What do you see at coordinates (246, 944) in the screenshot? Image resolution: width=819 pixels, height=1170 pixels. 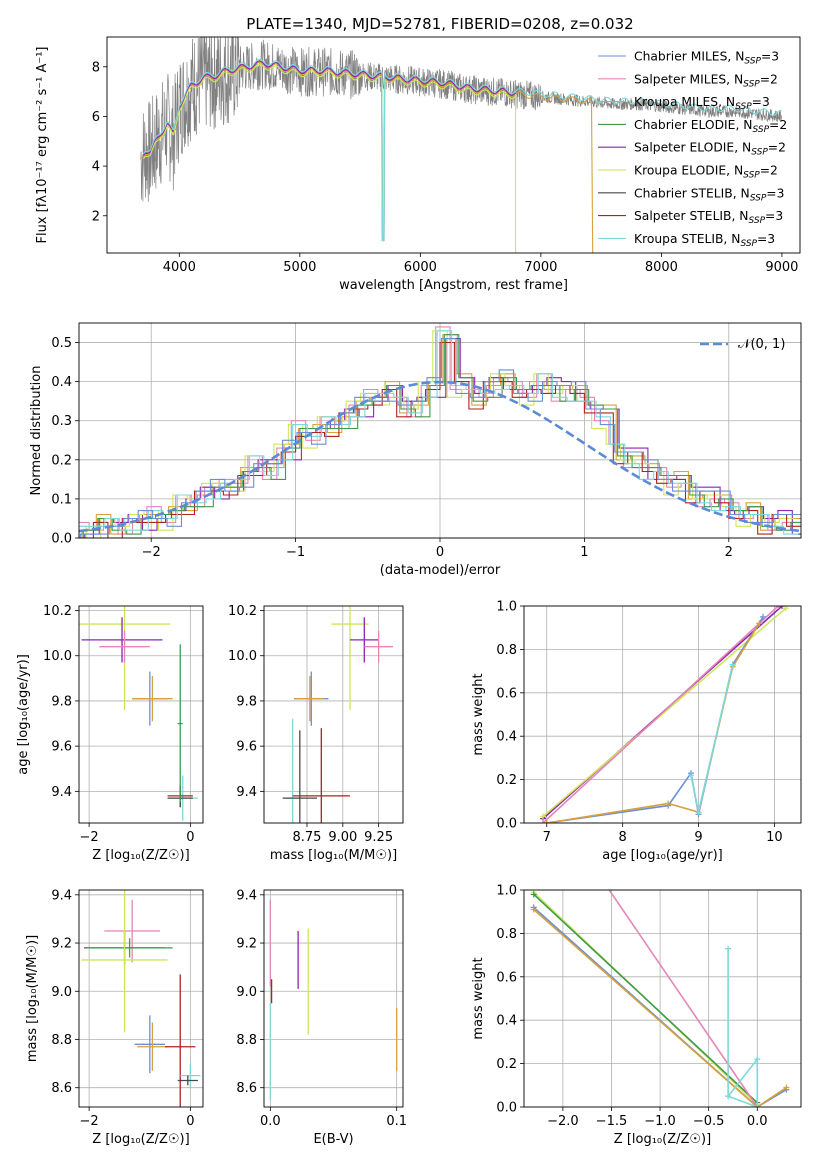 I see `y-tick-label: 9.2` at bounding box center [246, 944].